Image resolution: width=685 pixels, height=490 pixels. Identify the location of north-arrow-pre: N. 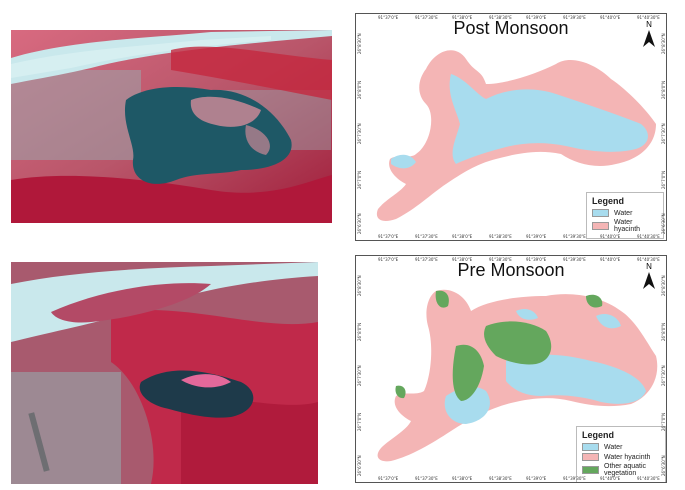
(649, 276).